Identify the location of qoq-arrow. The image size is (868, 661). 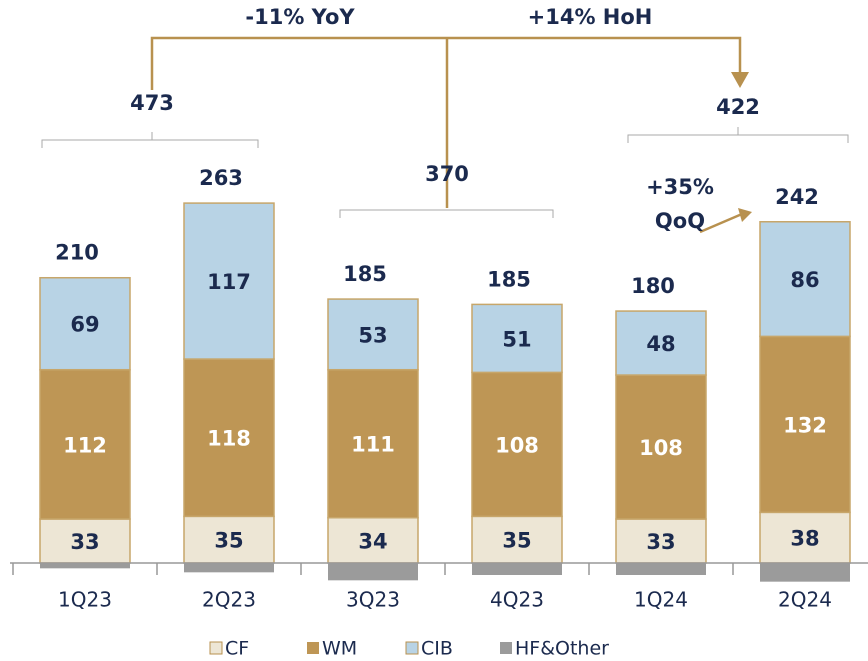
(721, 223).